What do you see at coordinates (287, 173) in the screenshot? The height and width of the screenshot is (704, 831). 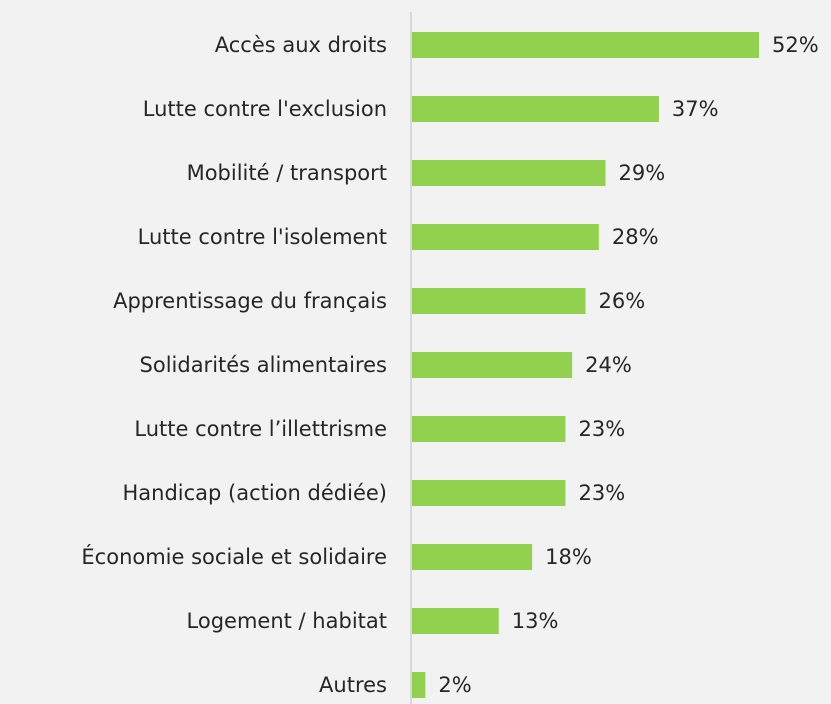 I see `category-label: Mobilité / transport` at bounding box center [287, 173].